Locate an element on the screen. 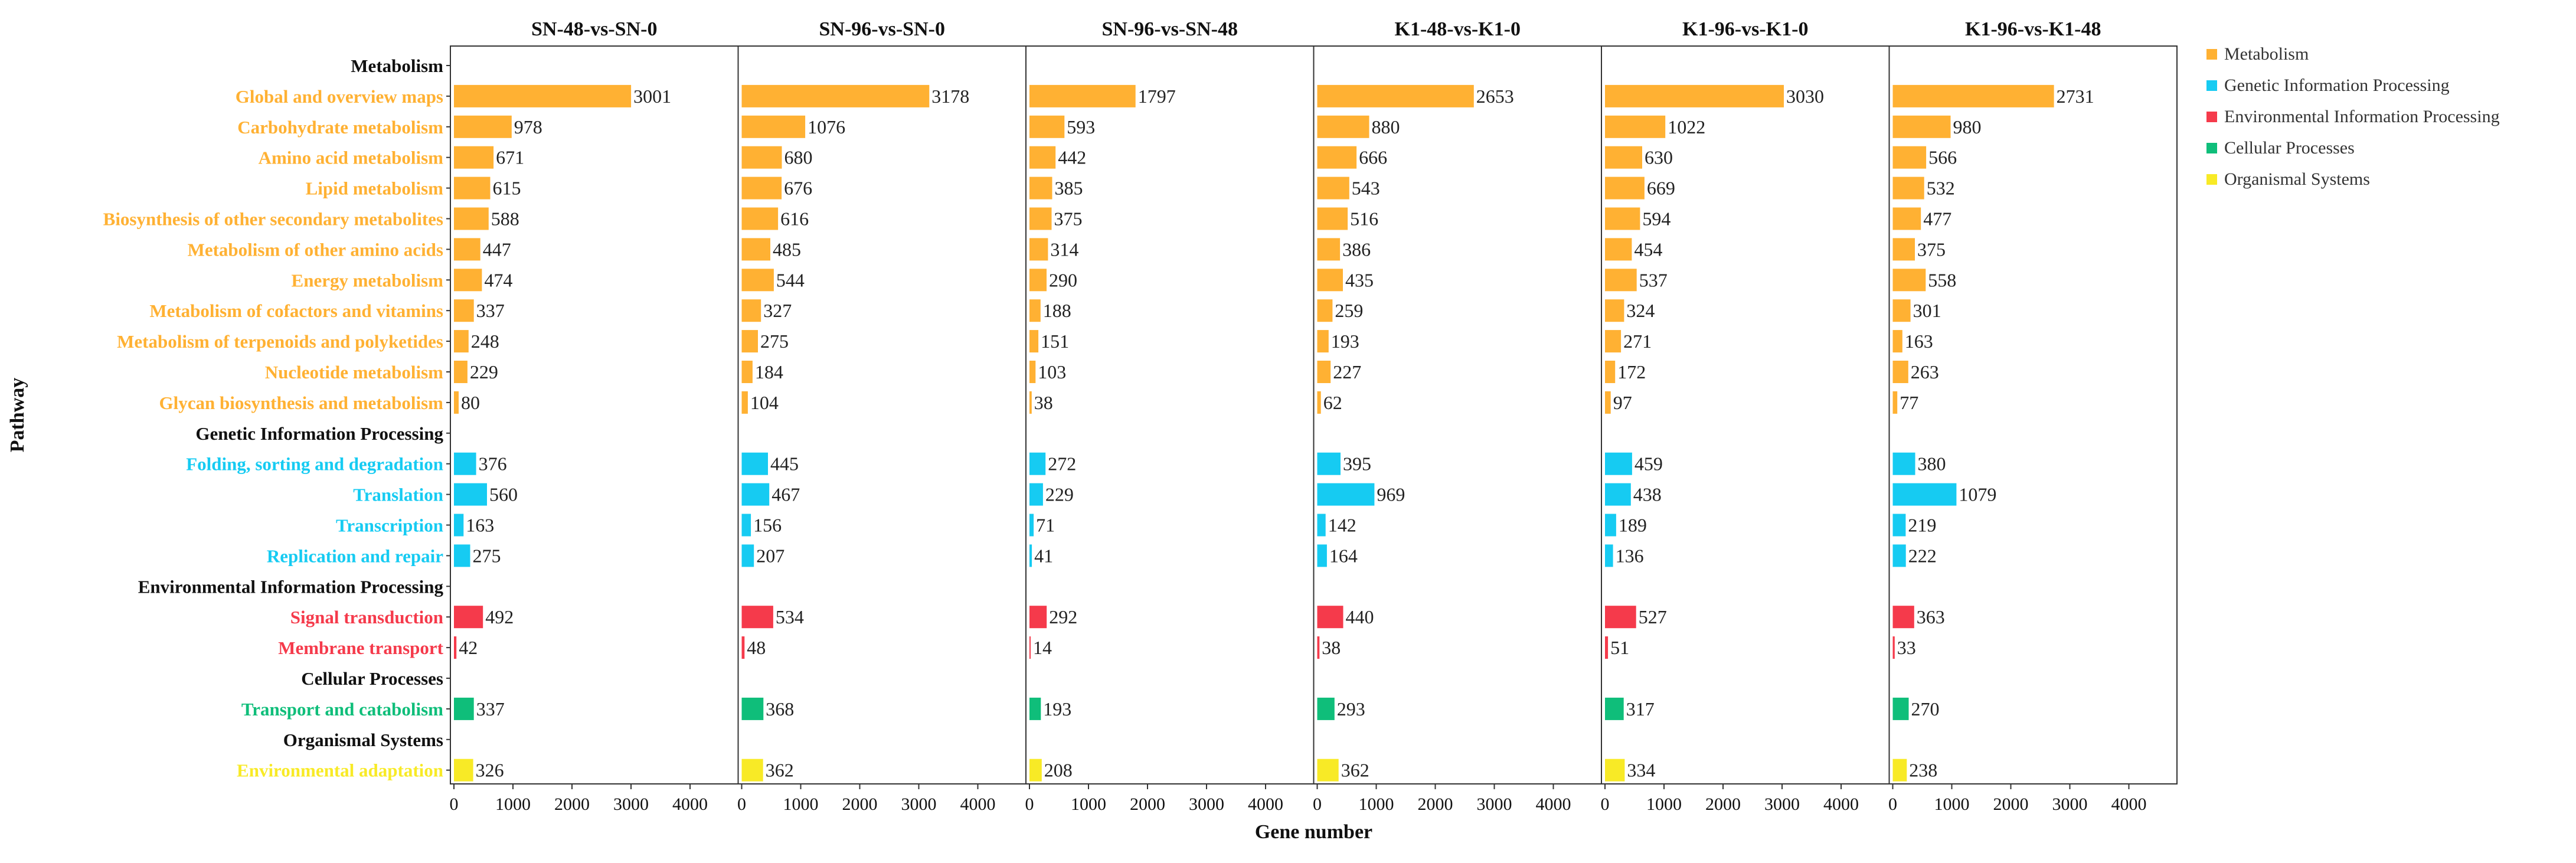 The image size is (2576, 863). category-header-label: Cellular Processes is located at coordinates (372, 678).